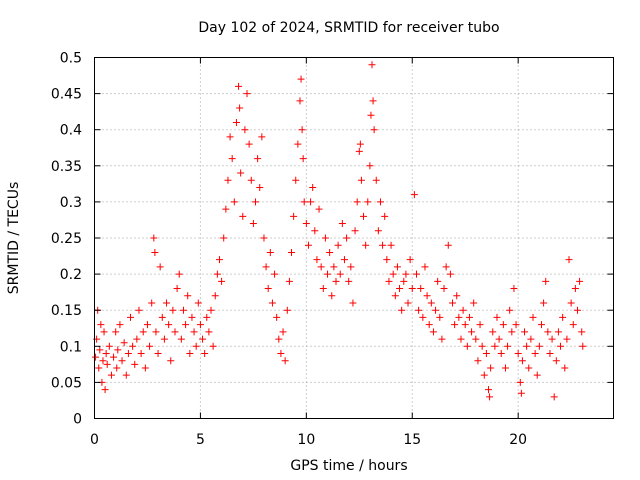 The image size is (640, 480). I want to click on x-tick-label: 20, so click(518, 440).